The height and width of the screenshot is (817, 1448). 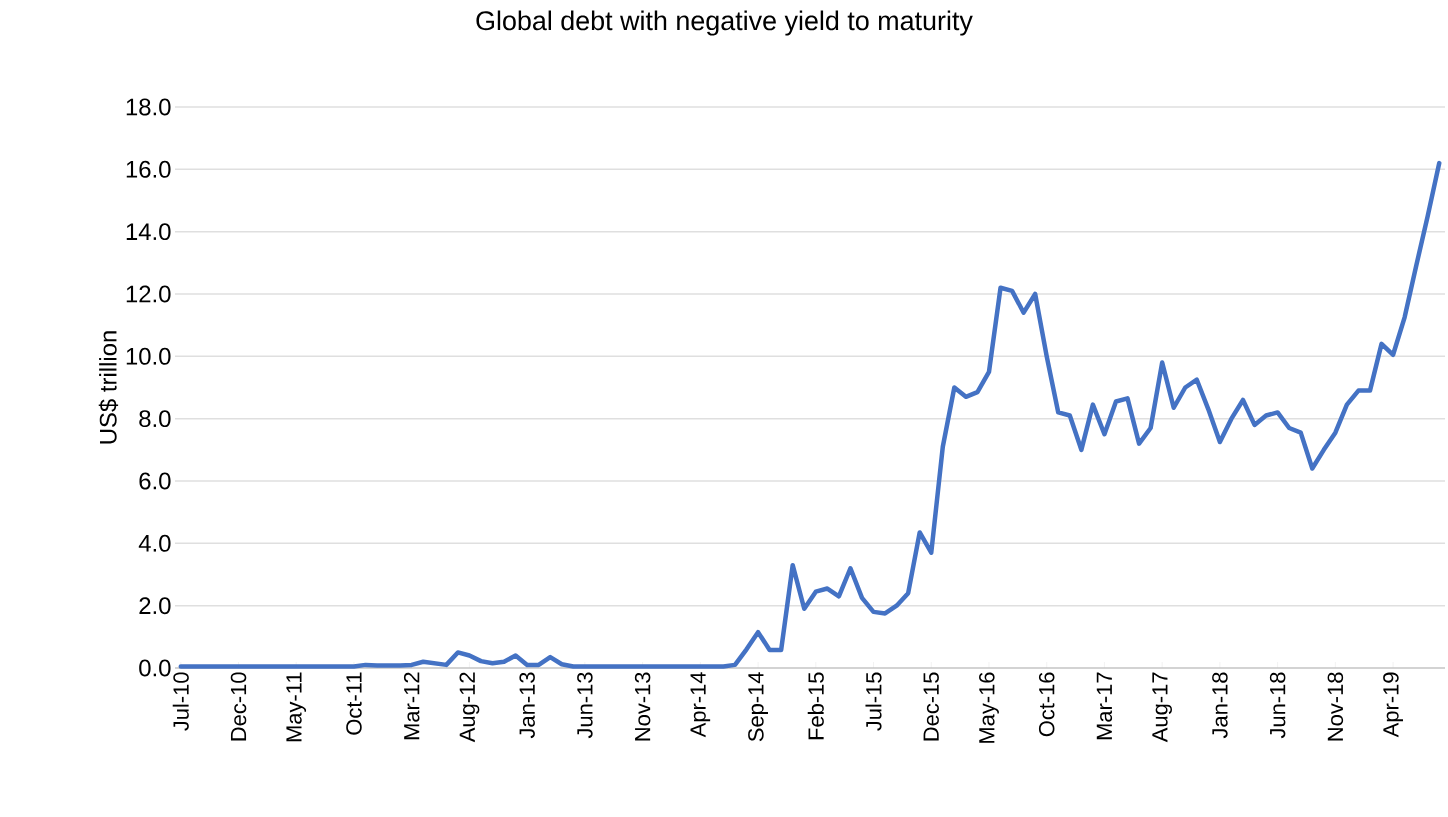 I want to click on y-tick-label: 12.0, so click(x=148, y=294).